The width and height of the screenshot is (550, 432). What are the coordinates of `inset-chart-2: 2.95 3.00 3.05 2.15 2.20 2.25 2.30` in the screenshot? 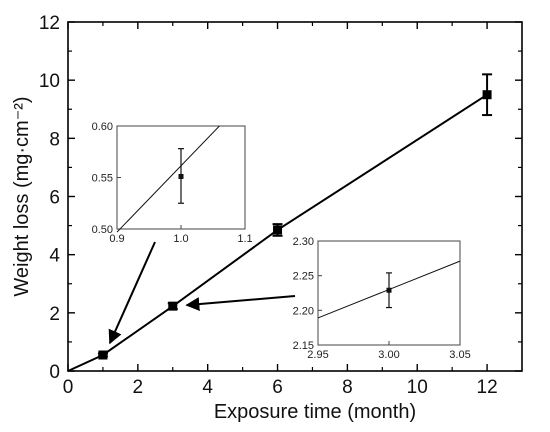 It's located at (382, 298).